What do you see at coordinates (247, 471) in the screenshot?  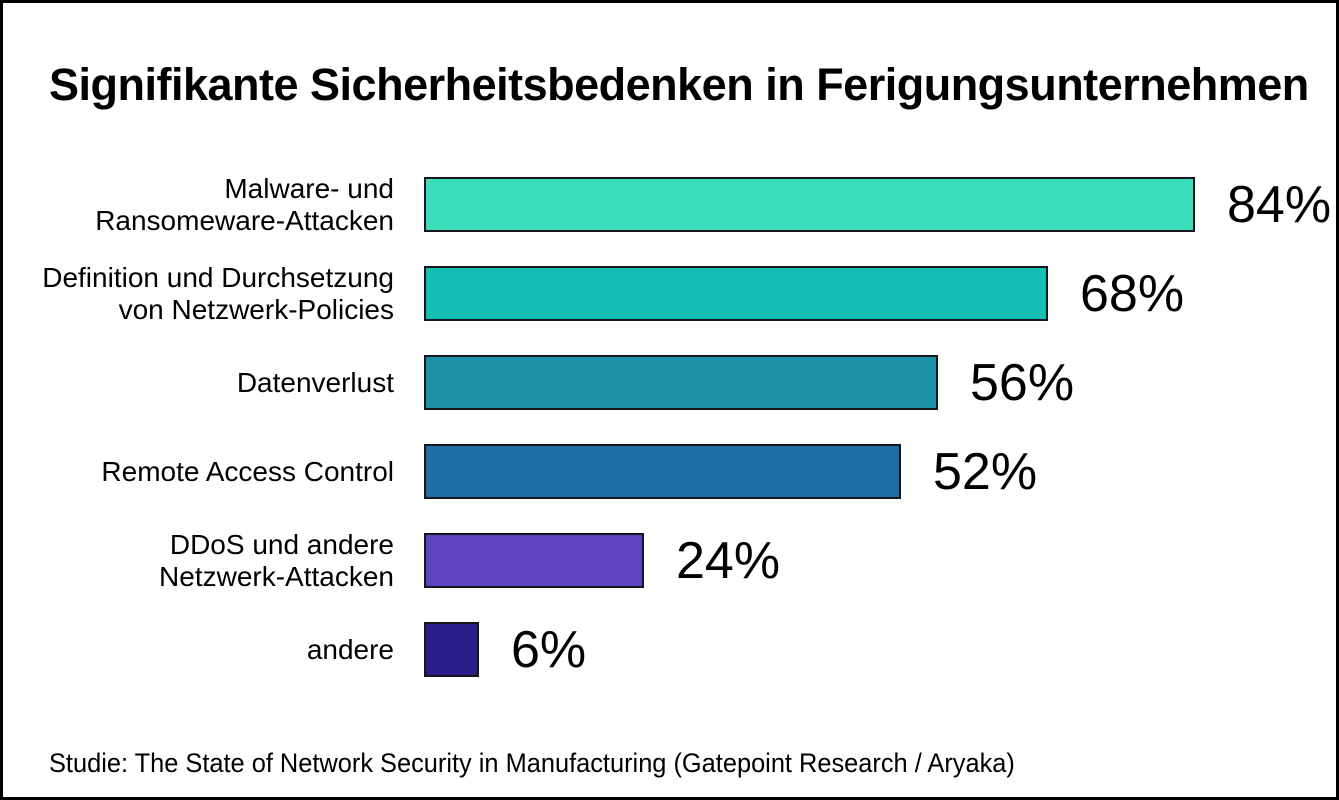 I see `category-label: Remote Access Control` at bounding box center [247, 471].